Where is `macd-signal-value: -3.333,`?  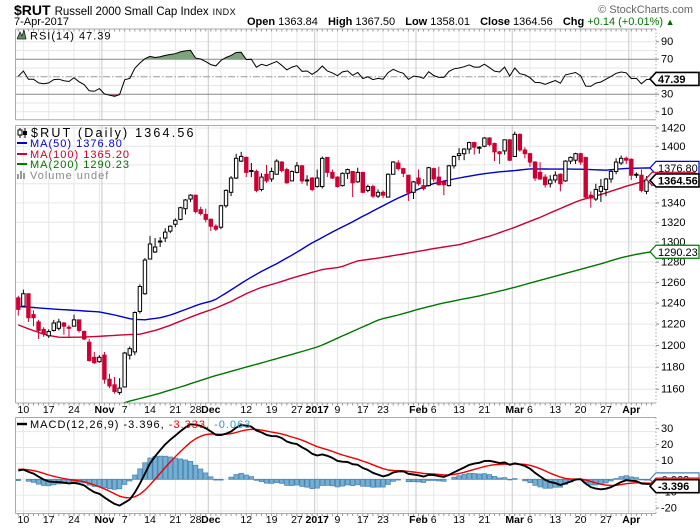 macd-signal-value: -3.333, is located at coordinates (189, 425).